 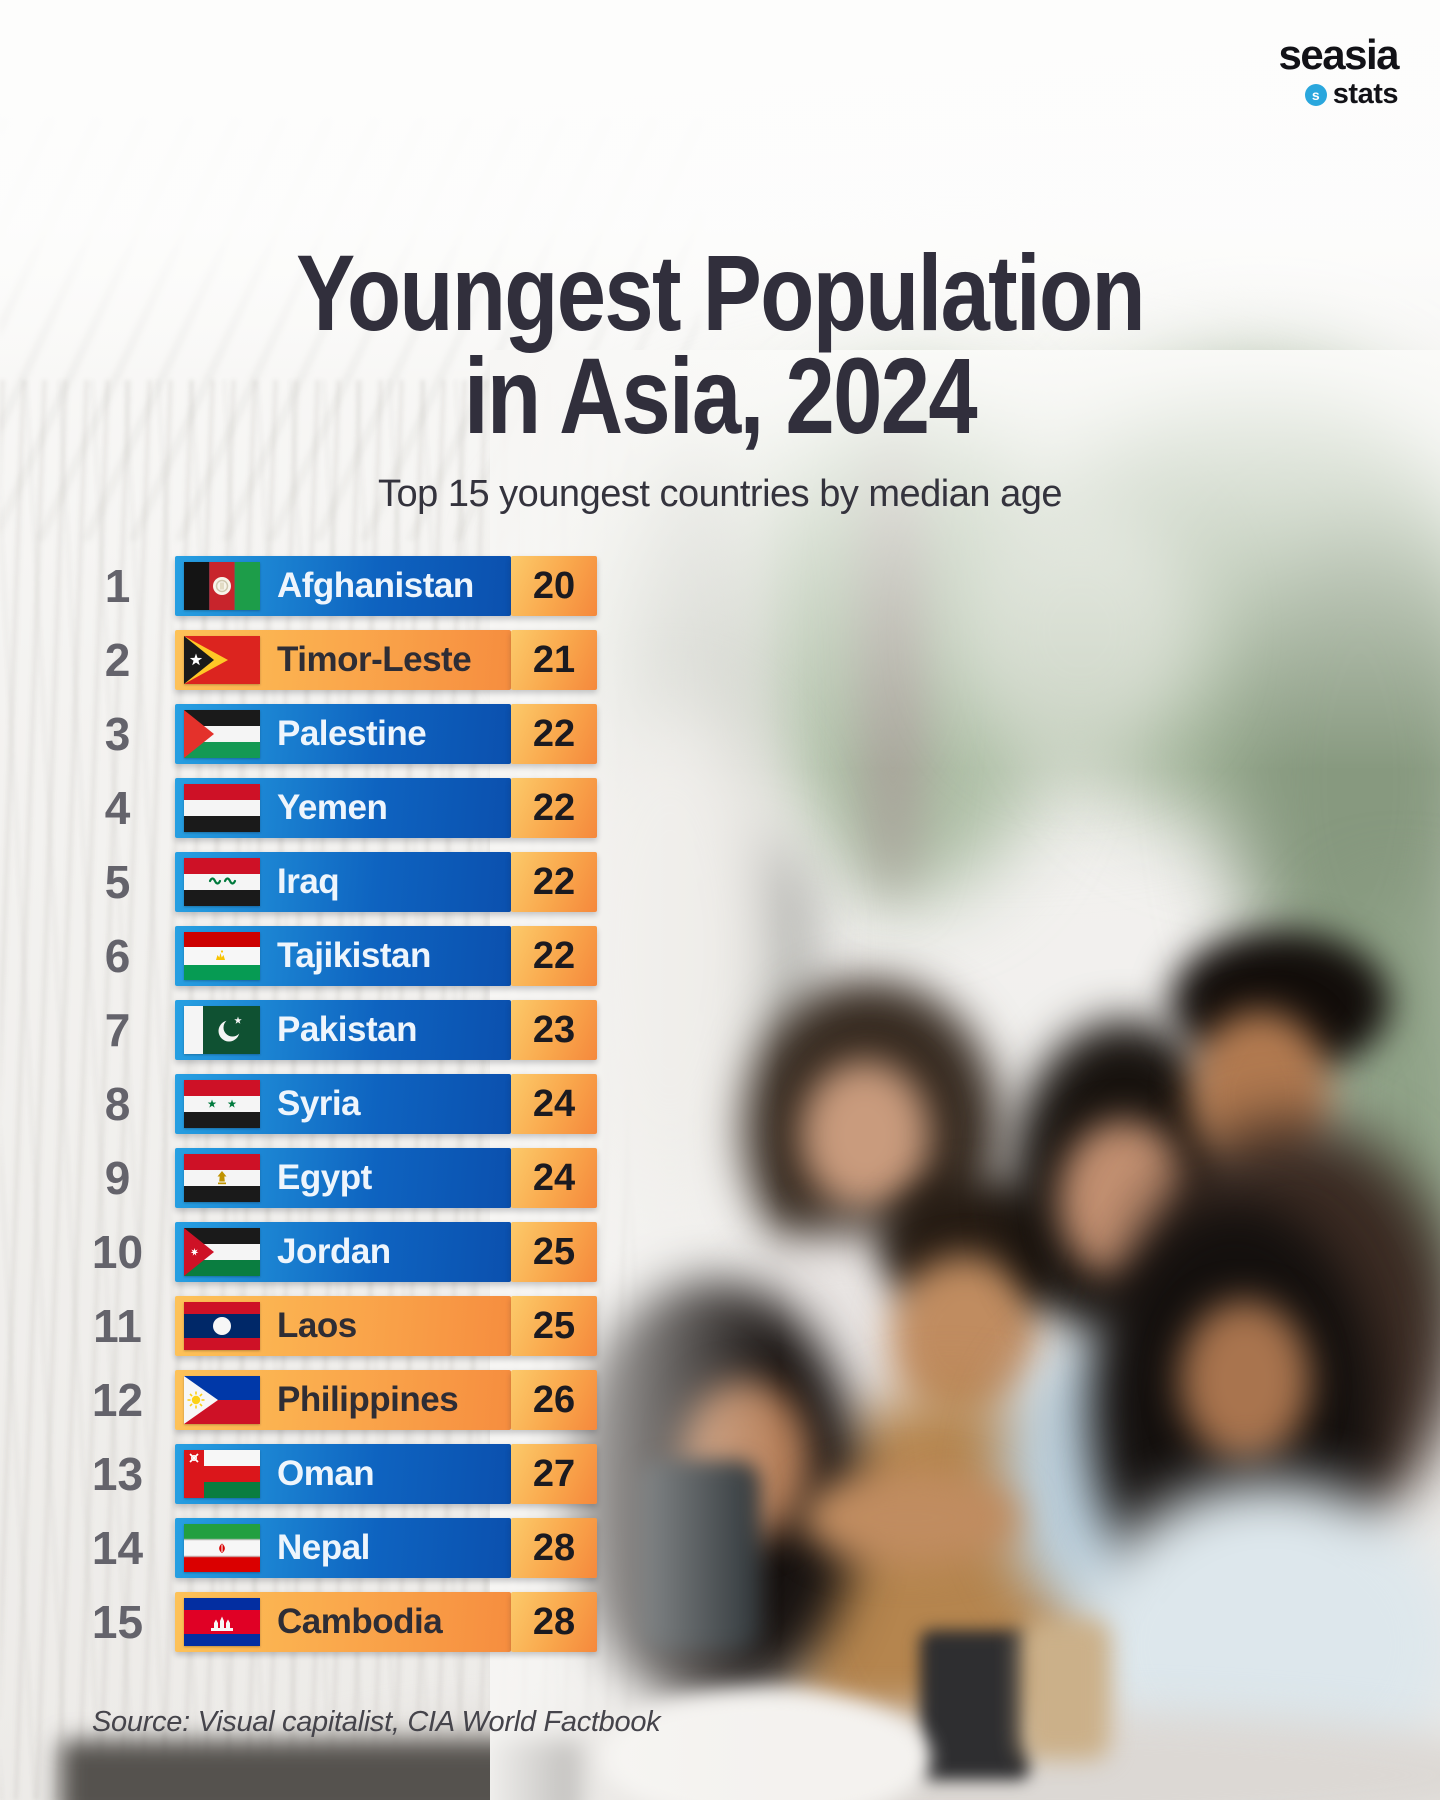 I want to click on syria-flag-icon, so click(x=222, y=1104).